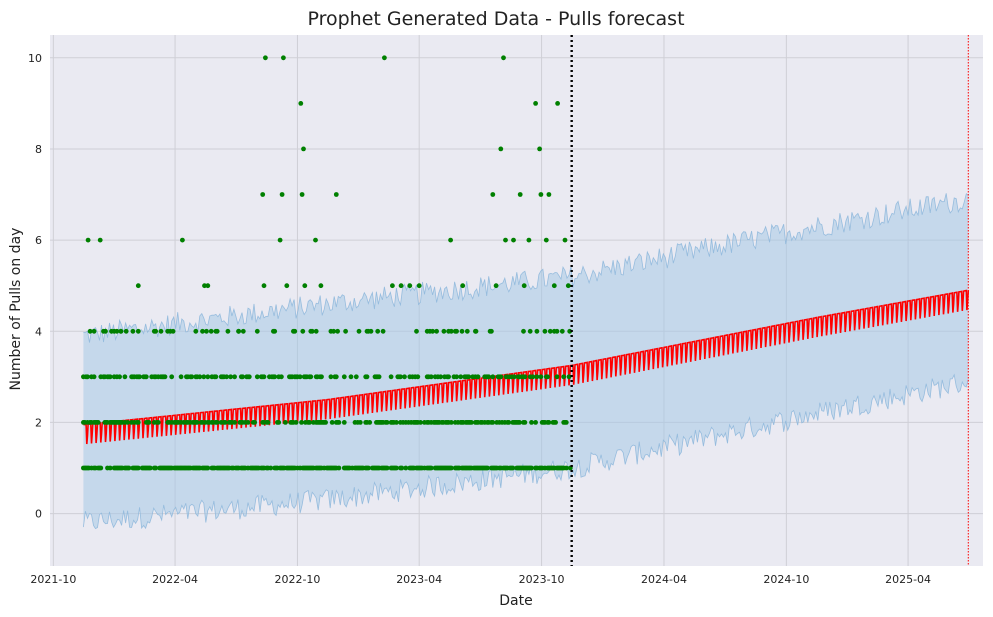 The height and width of the screenshot is (617, 993). I want to click on x-tick-label: 2024-04, so click(664, 579).